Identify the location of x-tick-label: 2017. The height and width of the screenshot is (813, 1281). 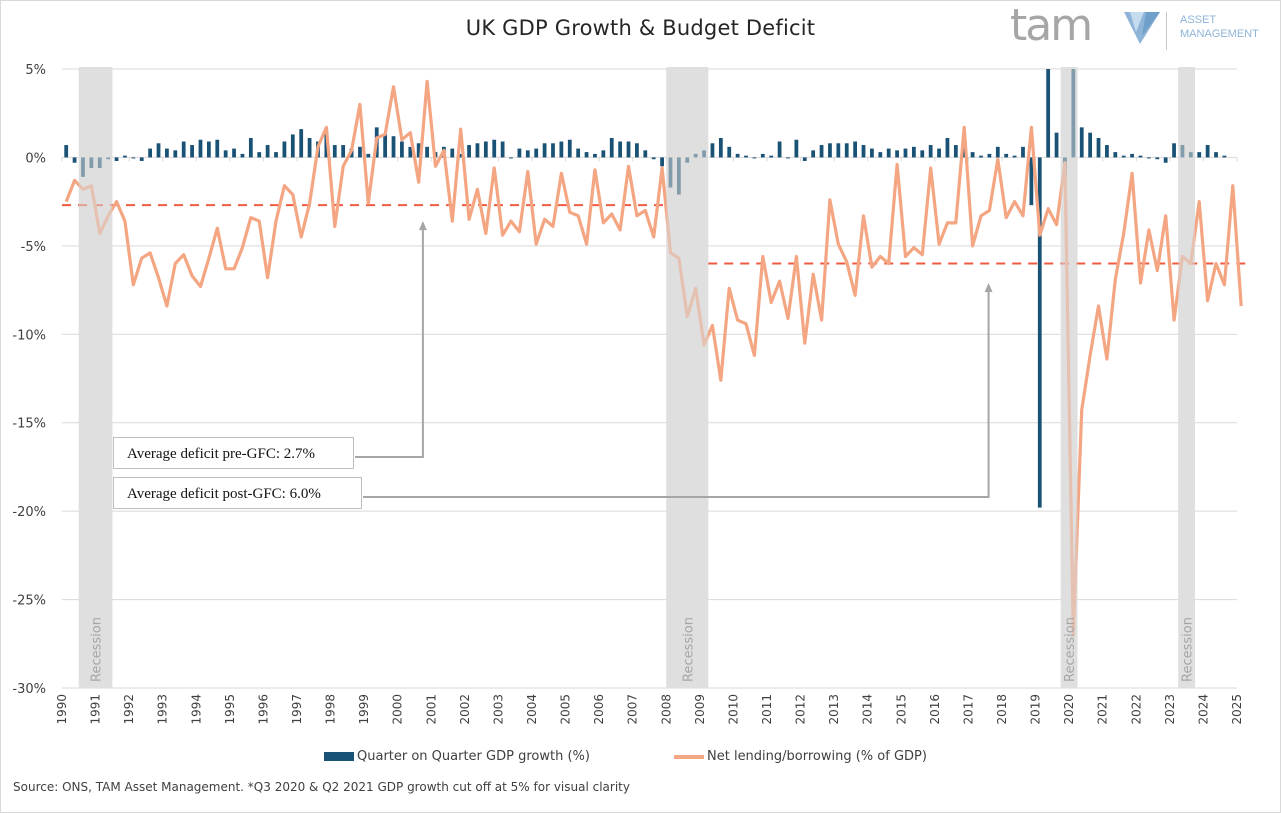
(968, 709).